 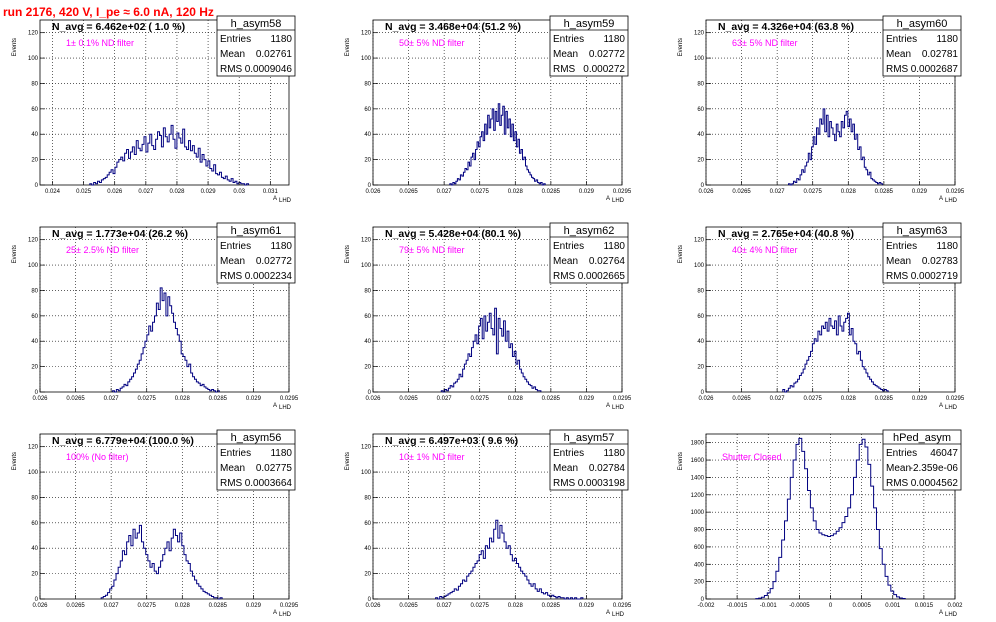 I want to click on stats-rms-value: 0.0004562, so click(x=935, y=483).